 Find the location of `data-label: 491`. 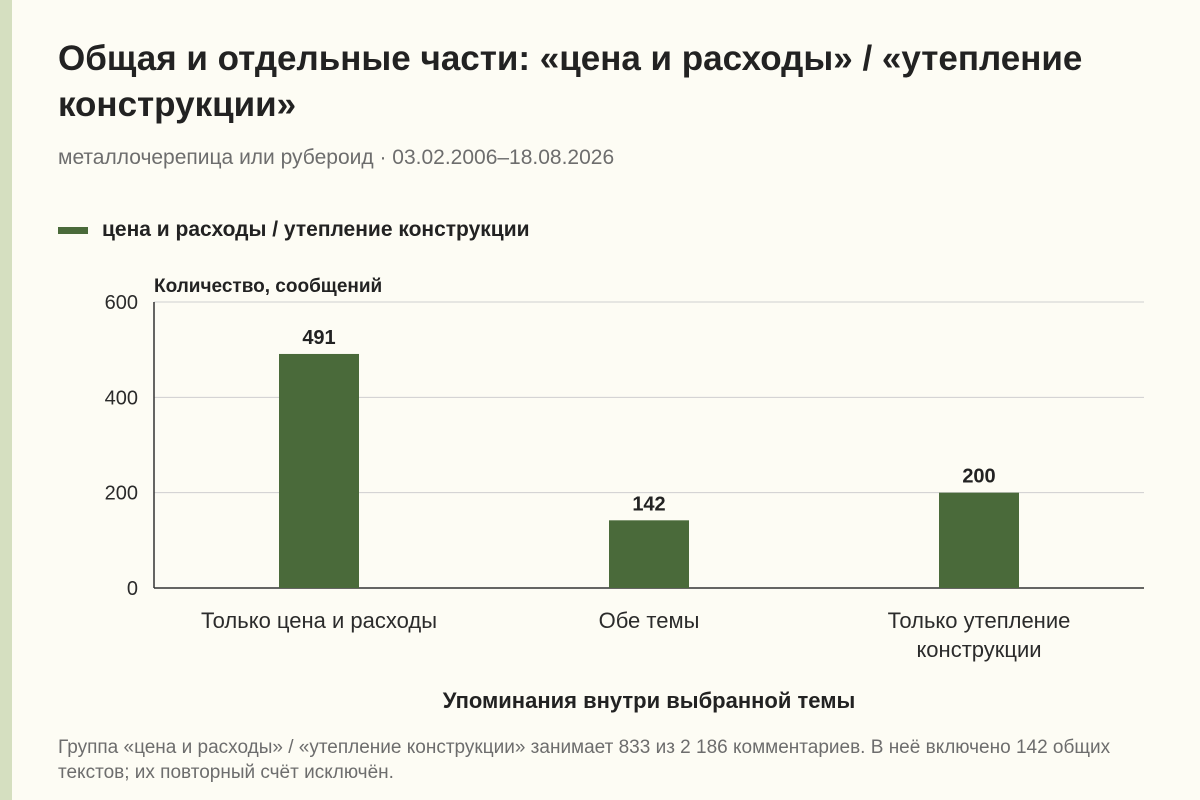

data-label: 491 is located at coordinates (318, 338).